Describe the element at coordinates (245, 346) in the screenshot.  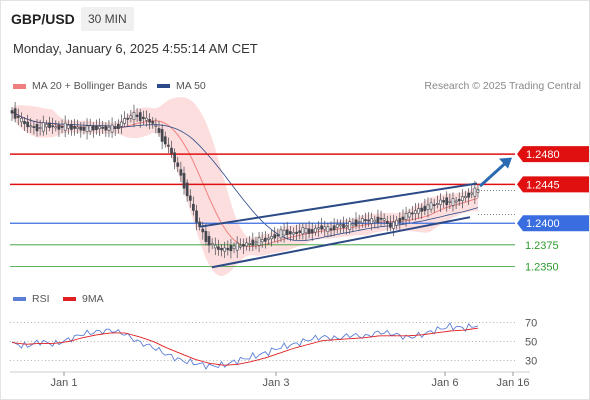
I see `rsi-line` at that location.